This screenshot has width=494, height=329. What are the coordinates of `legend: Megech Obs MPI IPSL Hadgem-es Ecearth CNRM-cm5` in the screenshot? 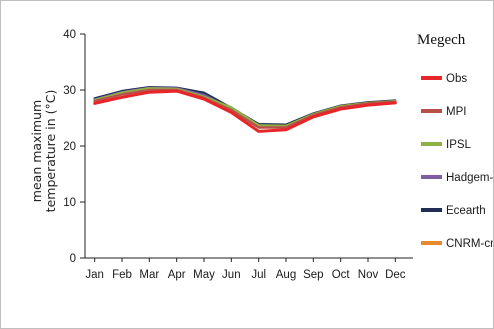 It's located at (455, 141).